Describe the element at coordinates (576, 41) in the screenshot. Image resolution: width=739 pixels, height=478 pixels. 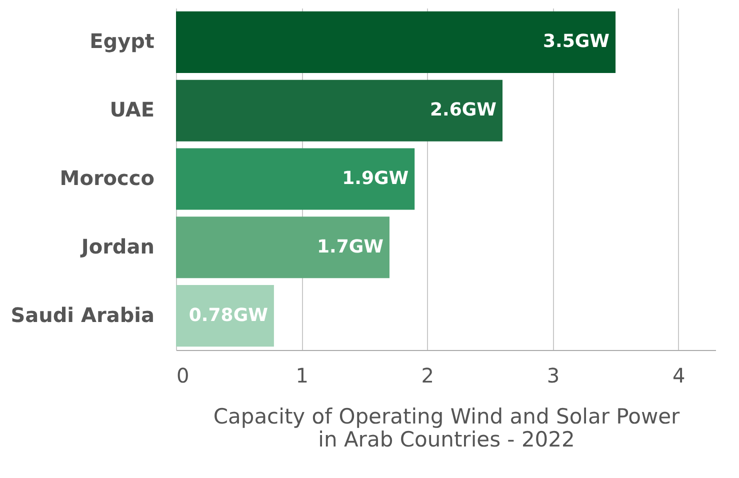
I see `data-label: 3.5GW` at that location.